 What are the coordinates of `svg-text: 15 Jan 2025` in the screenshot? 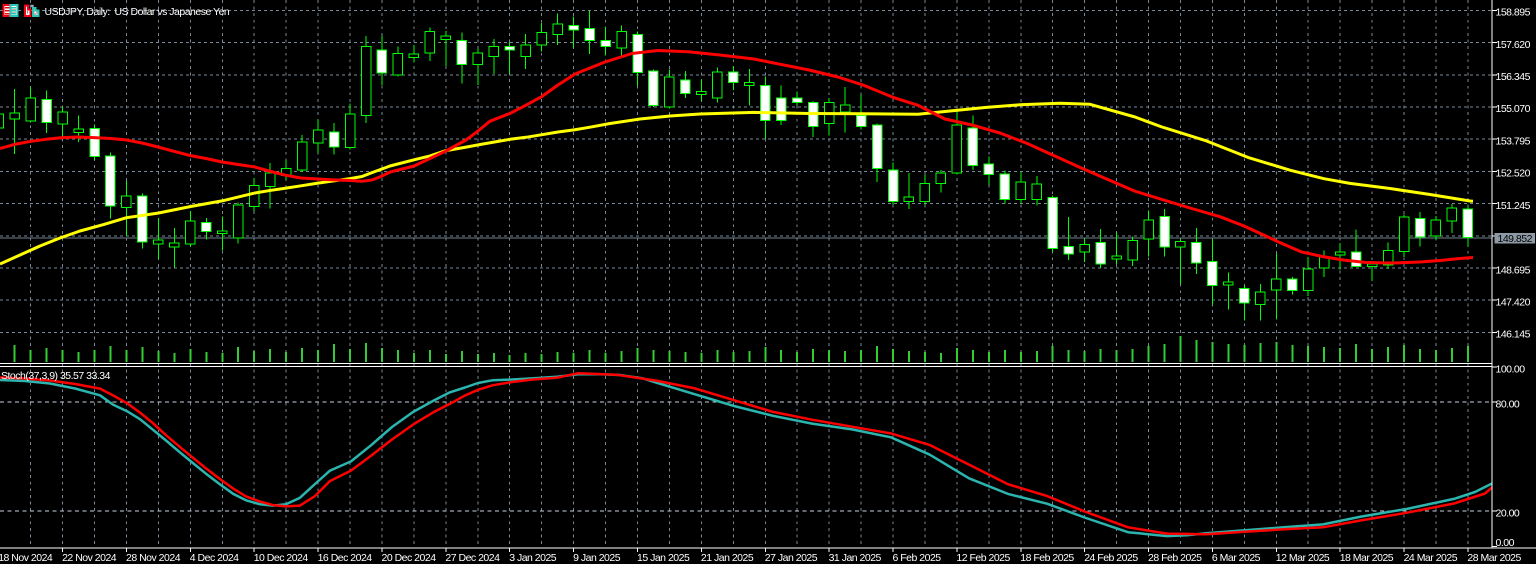 It's located at (663, 558).